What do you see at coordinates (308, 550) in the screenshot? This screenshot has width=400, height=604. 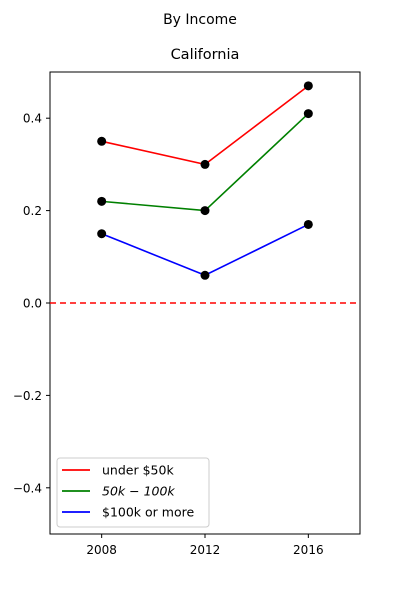 I see `x-tick-label: 2016` at bounding box center [308, 550].